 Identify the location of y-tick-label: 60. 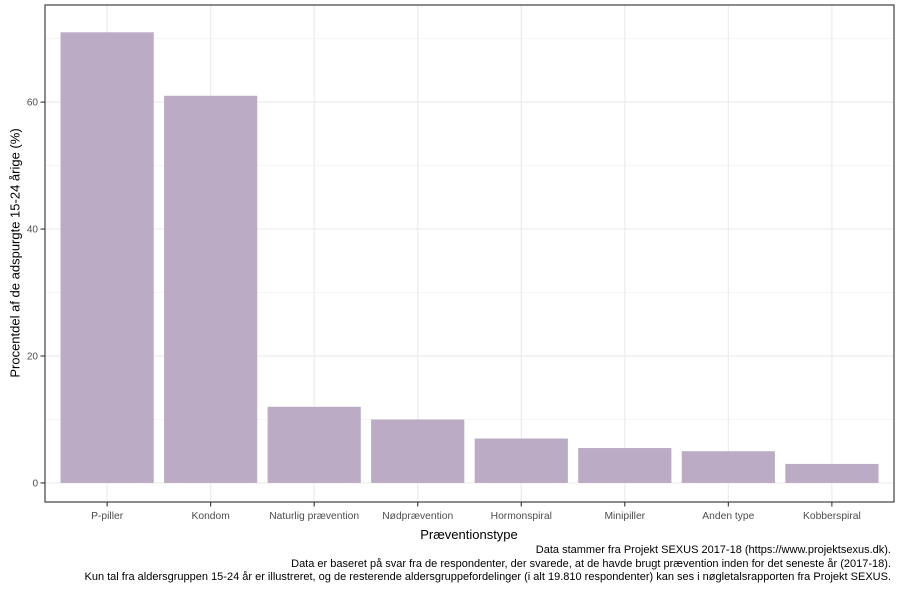
(33, 103).